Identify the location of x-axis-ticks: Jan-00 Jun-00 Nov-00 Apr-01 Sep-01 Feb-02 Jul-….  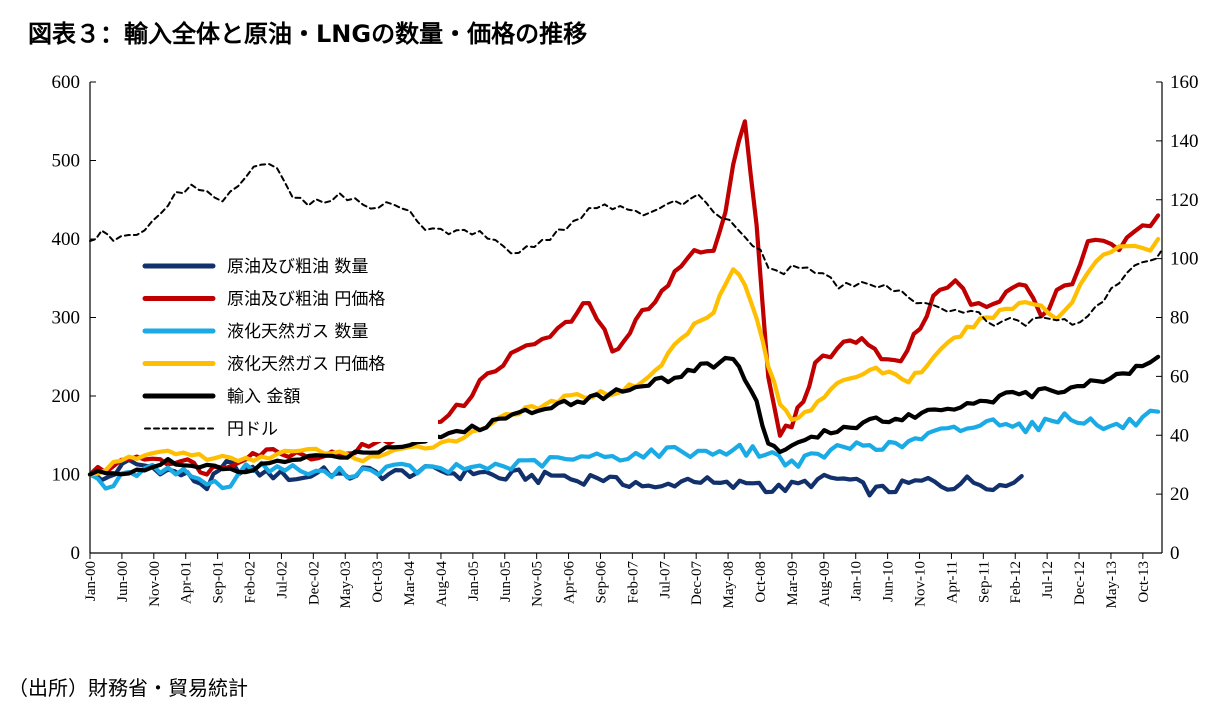
(617, 581).